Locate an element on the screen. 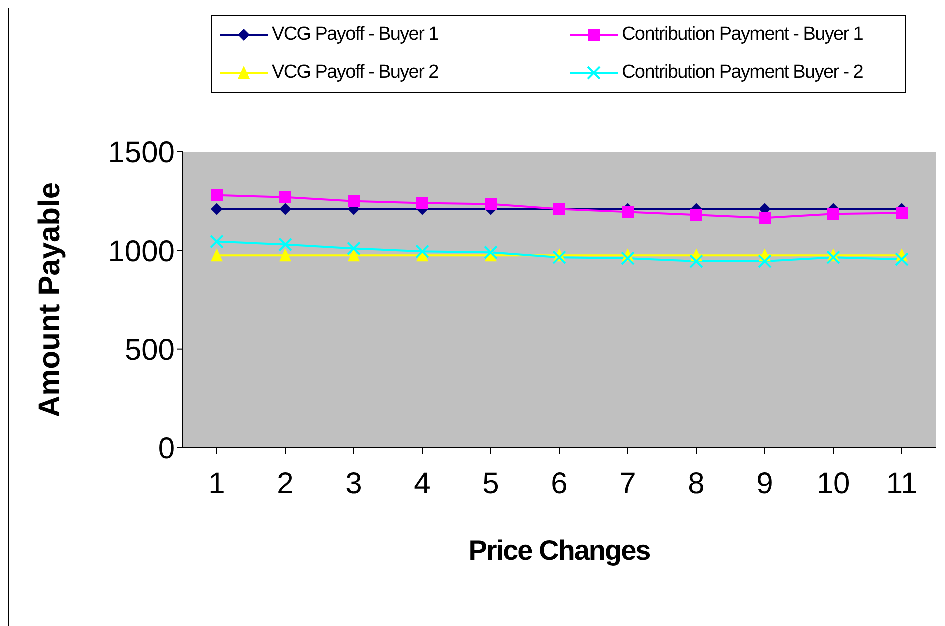  legend-label: VCG Payoff - Buyer 1 is located at coordinates (355, 35).